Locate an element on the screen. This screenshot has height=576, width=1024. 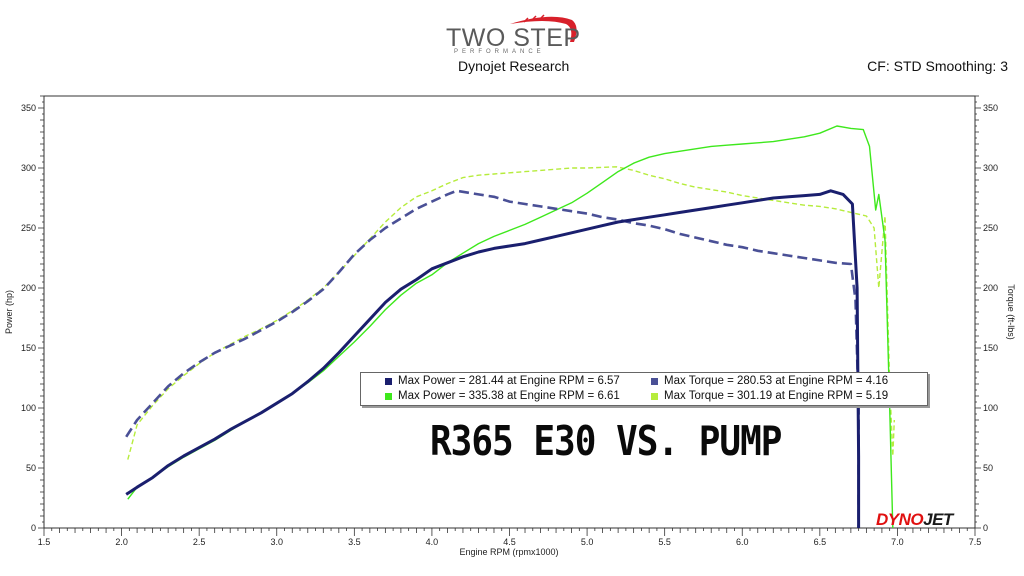
x-tick-label: 3.0 is located at coordinates (276, 542).